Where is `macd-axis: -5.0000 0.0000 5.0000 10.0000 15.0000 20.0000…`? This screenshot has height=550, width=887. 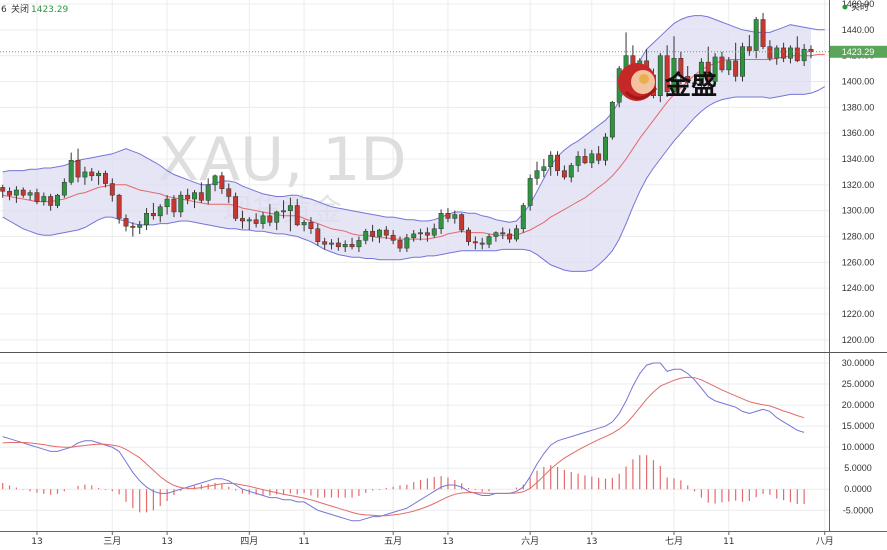 macd-axis: -5.0000 0.0000 5.0000 10.0000 15.0000 20.0000… is located at coordinates (858, 436).